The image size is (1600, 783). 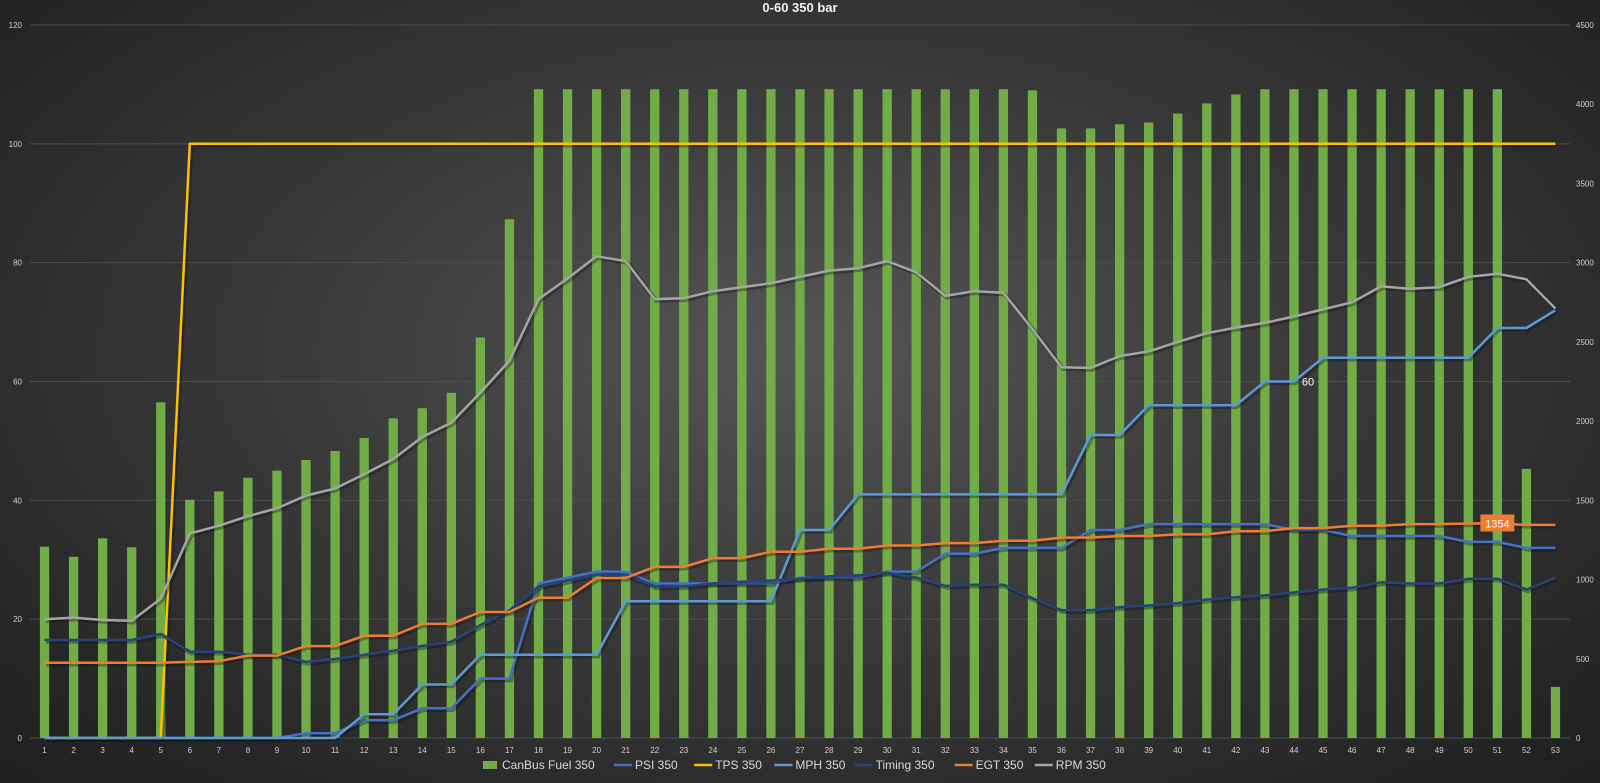 What do you see at coordinates (538, 750) in the screenshot?
I see `x-tick-label: 18` at bounding box center [538, 750].